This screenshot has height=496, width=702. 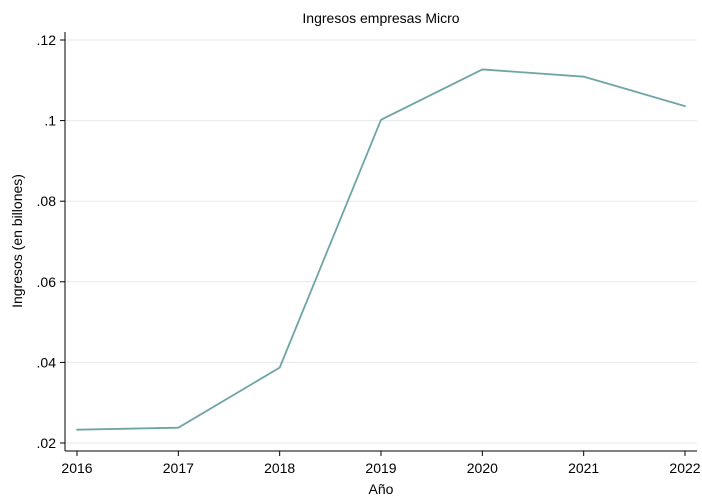 What do you see at coordinates (583, 468) in the screenshot?
I see `x-tick-label: 2021` at bounding box center [583, 468].